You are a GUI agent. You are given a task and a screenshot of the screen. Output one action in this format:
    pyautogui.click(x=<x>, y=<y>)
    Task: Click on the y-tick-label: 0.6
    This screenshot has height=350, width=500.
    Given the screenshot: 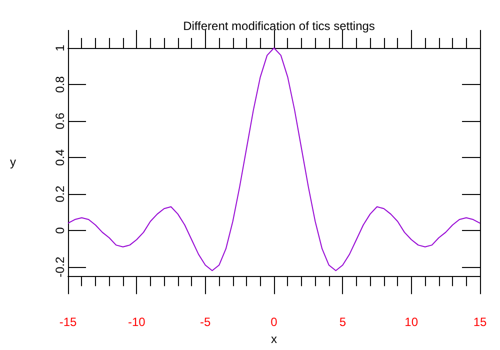 What is the action you would take?
    pyautogui.click(x=60, y=121)
    